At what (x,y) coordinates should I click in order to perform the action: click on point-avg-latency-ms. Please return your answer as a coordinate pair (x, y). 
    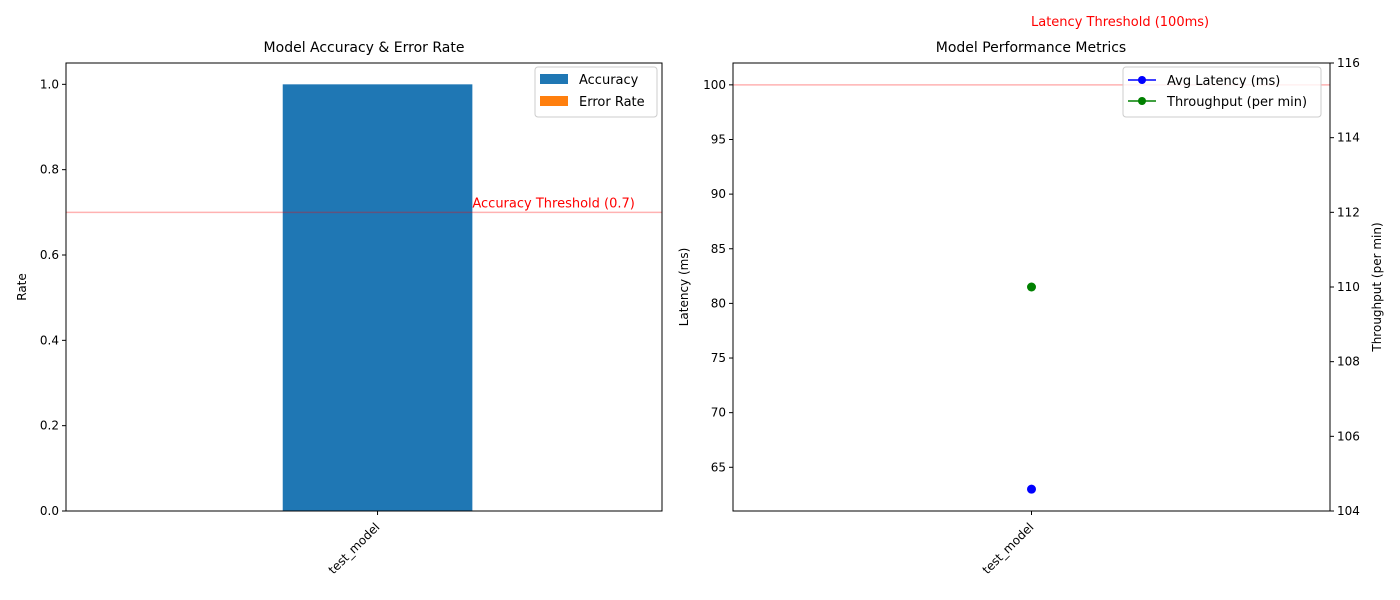
    Looking at the image, I should click on (1031, 489).